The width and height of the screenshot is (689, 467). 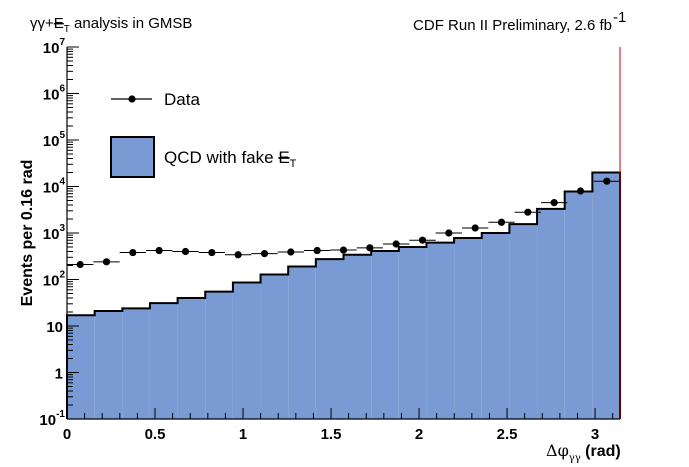 I want to click on x-tick-label: 1.5, so click(x=331, y=434).